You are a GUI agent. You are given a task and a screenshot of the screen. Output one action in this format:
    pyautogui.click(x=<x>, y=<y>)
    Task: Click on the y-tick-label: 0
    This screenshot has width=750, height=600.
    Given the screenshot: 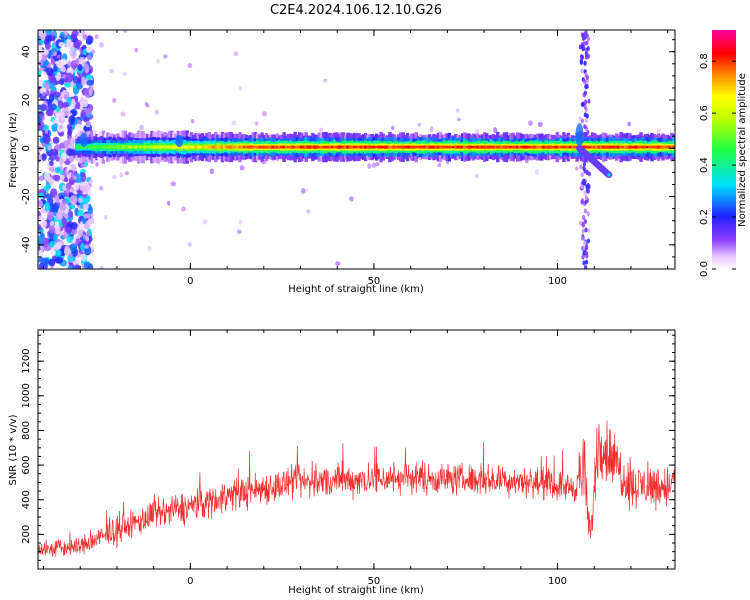 What is the action you would take?
    pyautogui.click(x=26, y=148)
    